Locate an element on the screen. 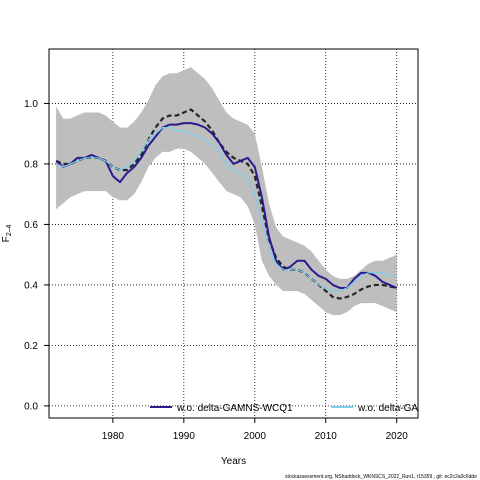 This screenshot has width=480, height=480. x-axis-label: Years is located at coordinates (233, 461).